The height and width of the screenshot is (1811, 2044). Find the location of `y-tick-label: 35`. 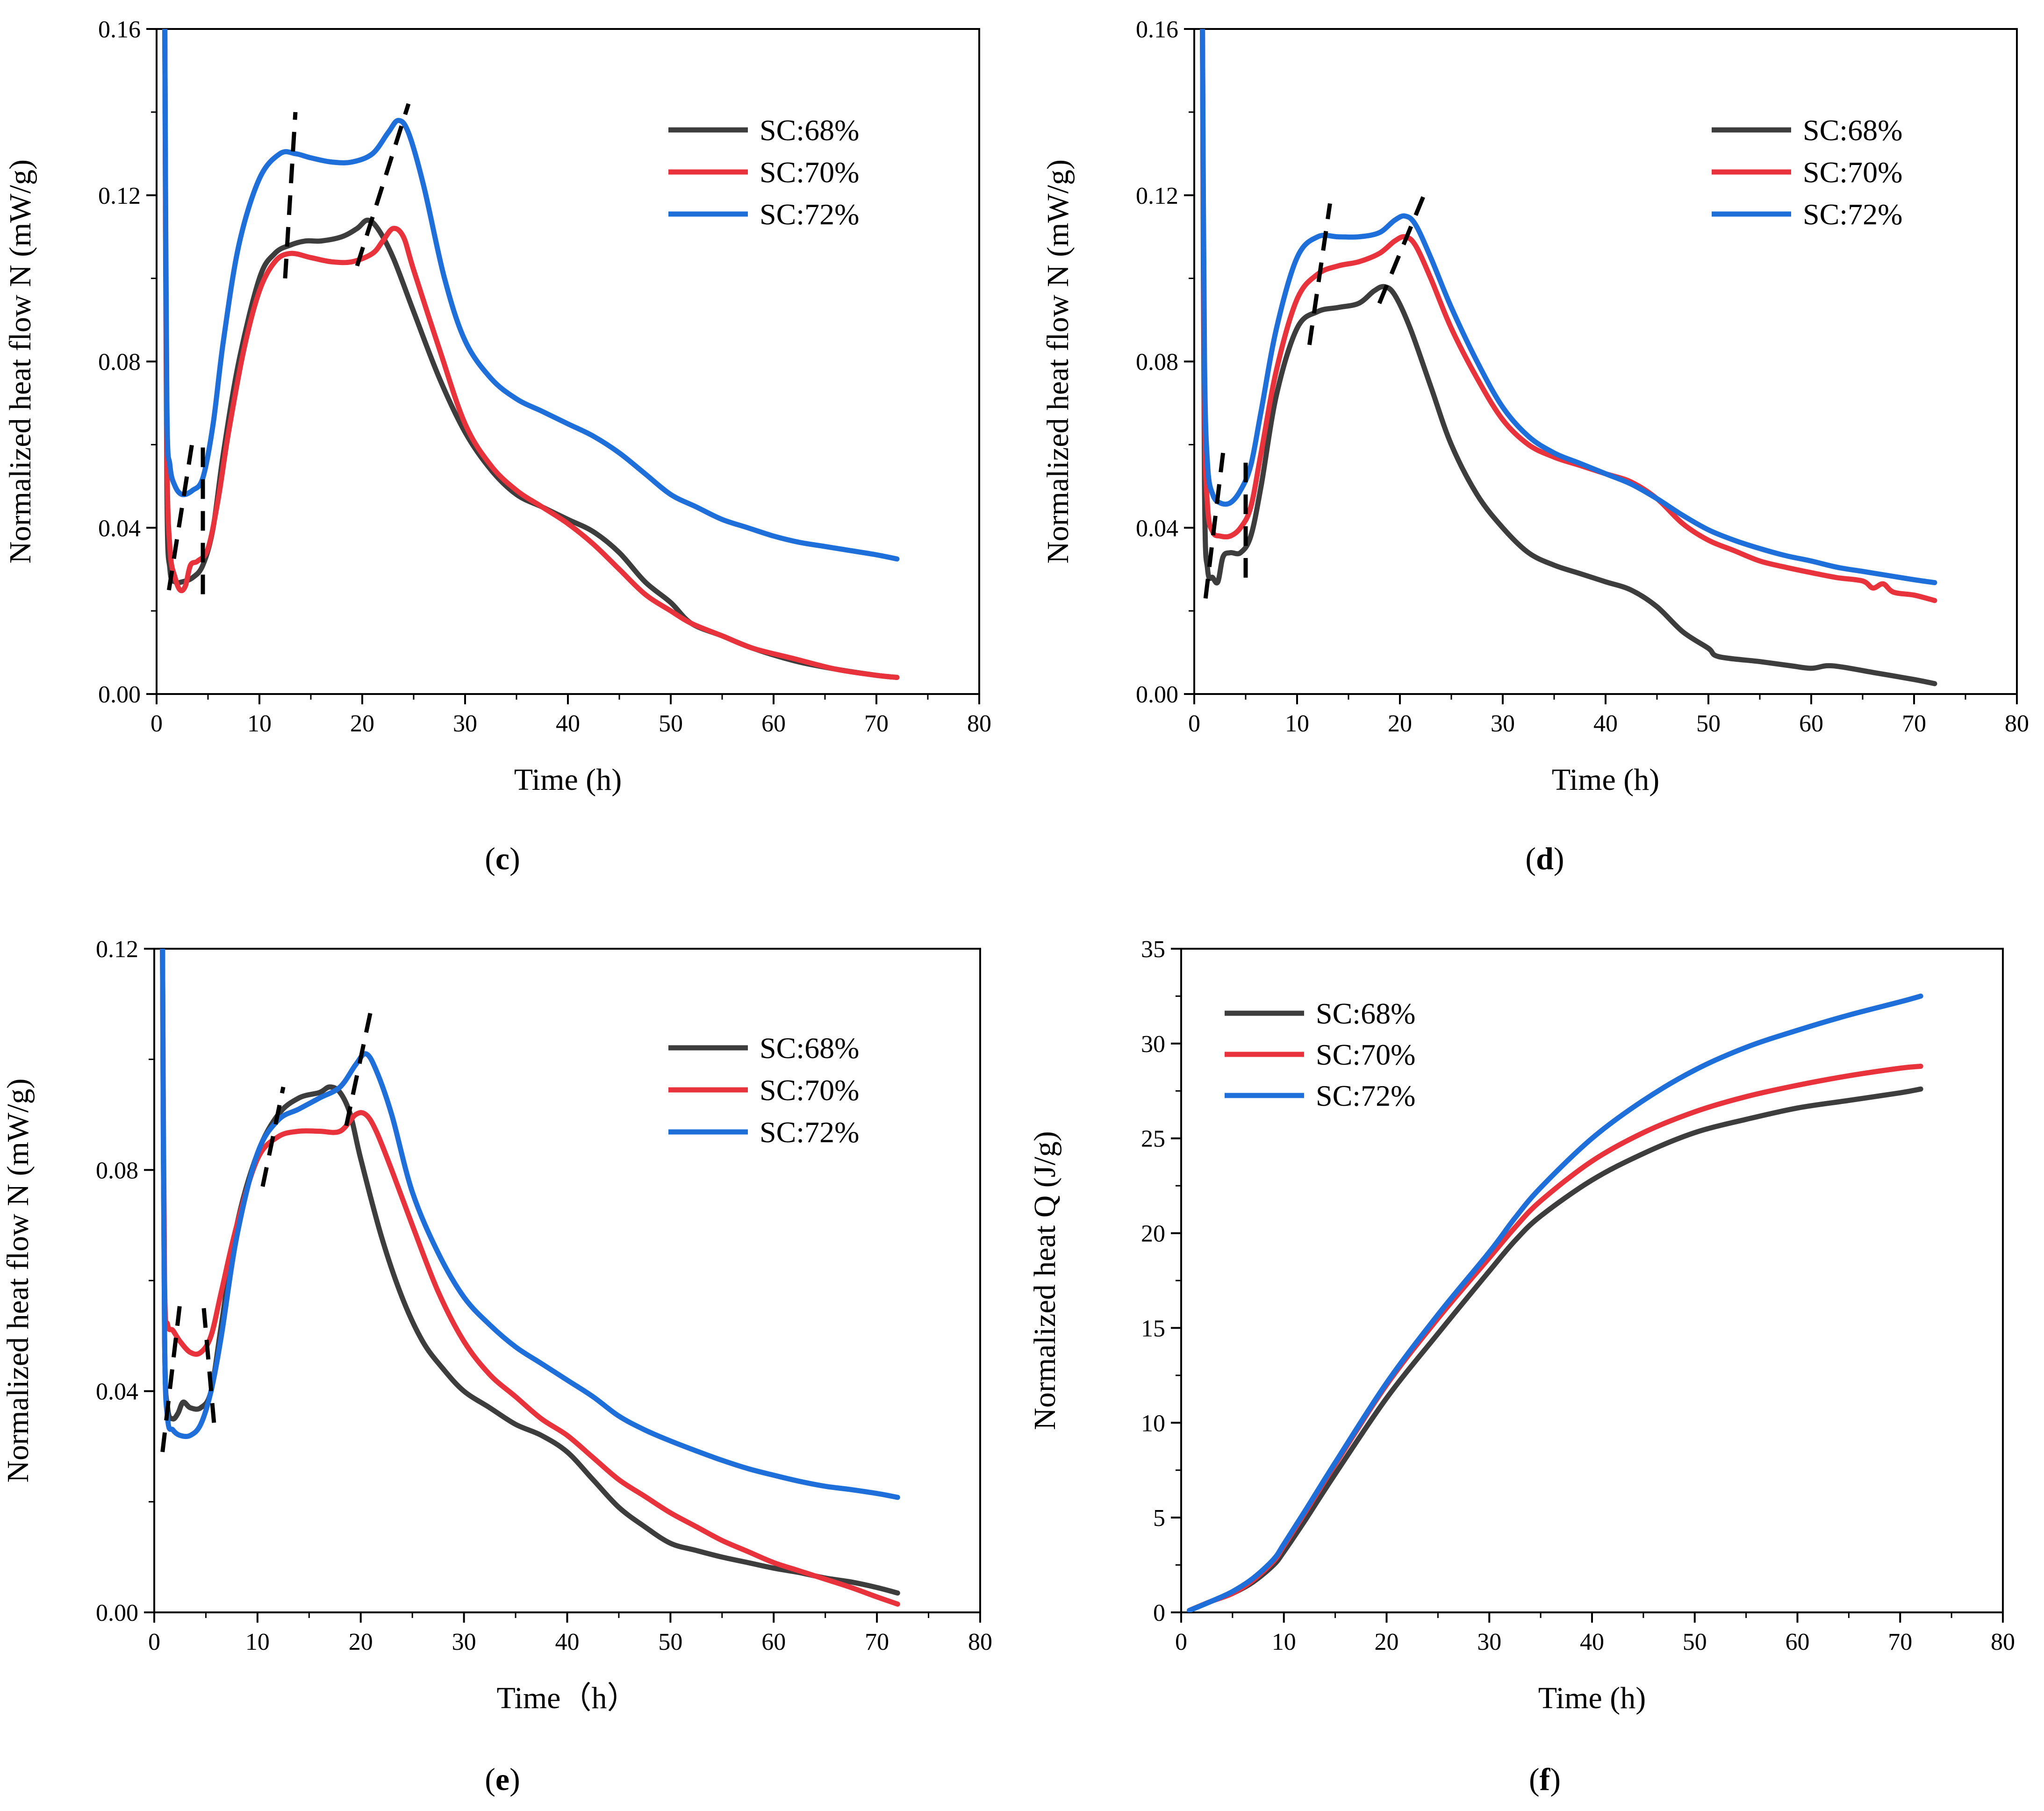

y-tick-label: 35 is located at coordinates (1153, 949).